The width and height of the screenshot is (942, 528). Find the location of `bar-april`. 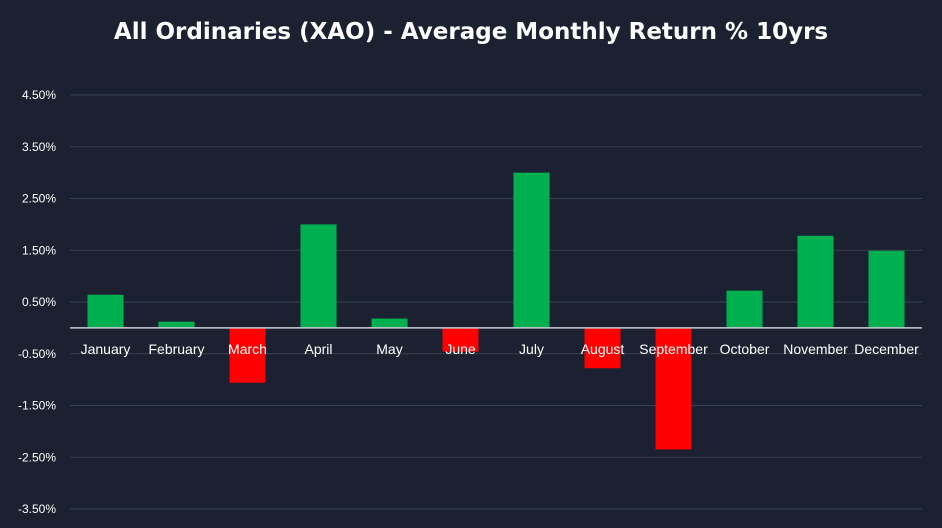

bar-april is located at coordinates (318, 276).